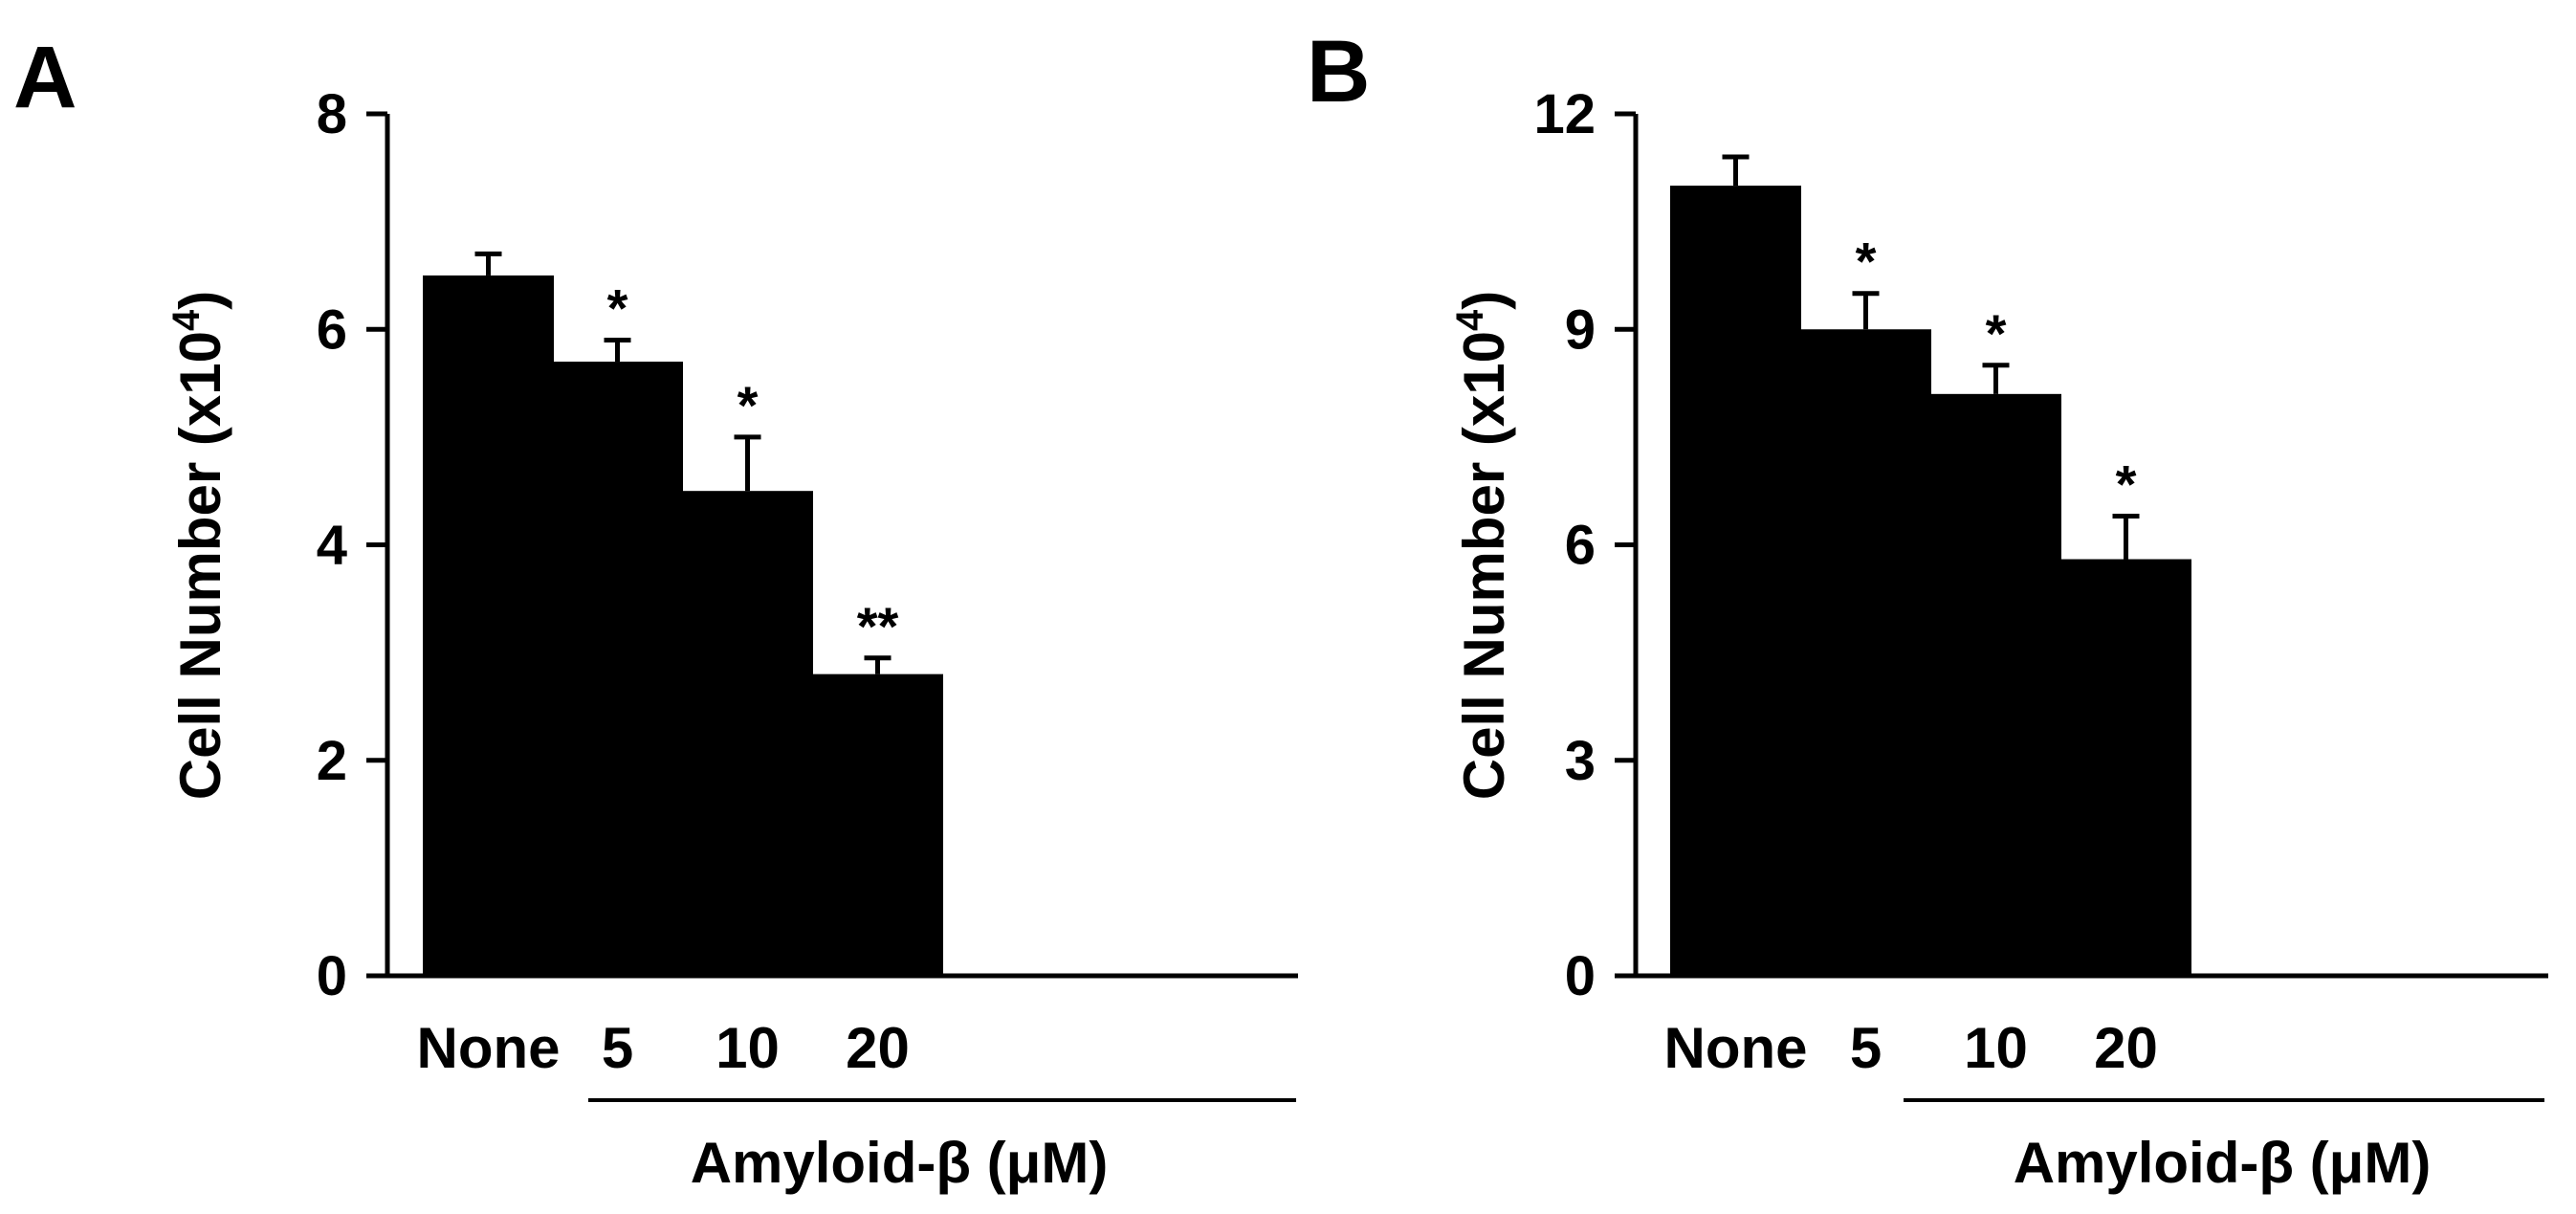 Image resolution: width=2576 pixels, height=1214 pixels. Describe the element at coordinates (878, 1048) in the screenshot. I see `panel-a-category-label: 20` at that location.